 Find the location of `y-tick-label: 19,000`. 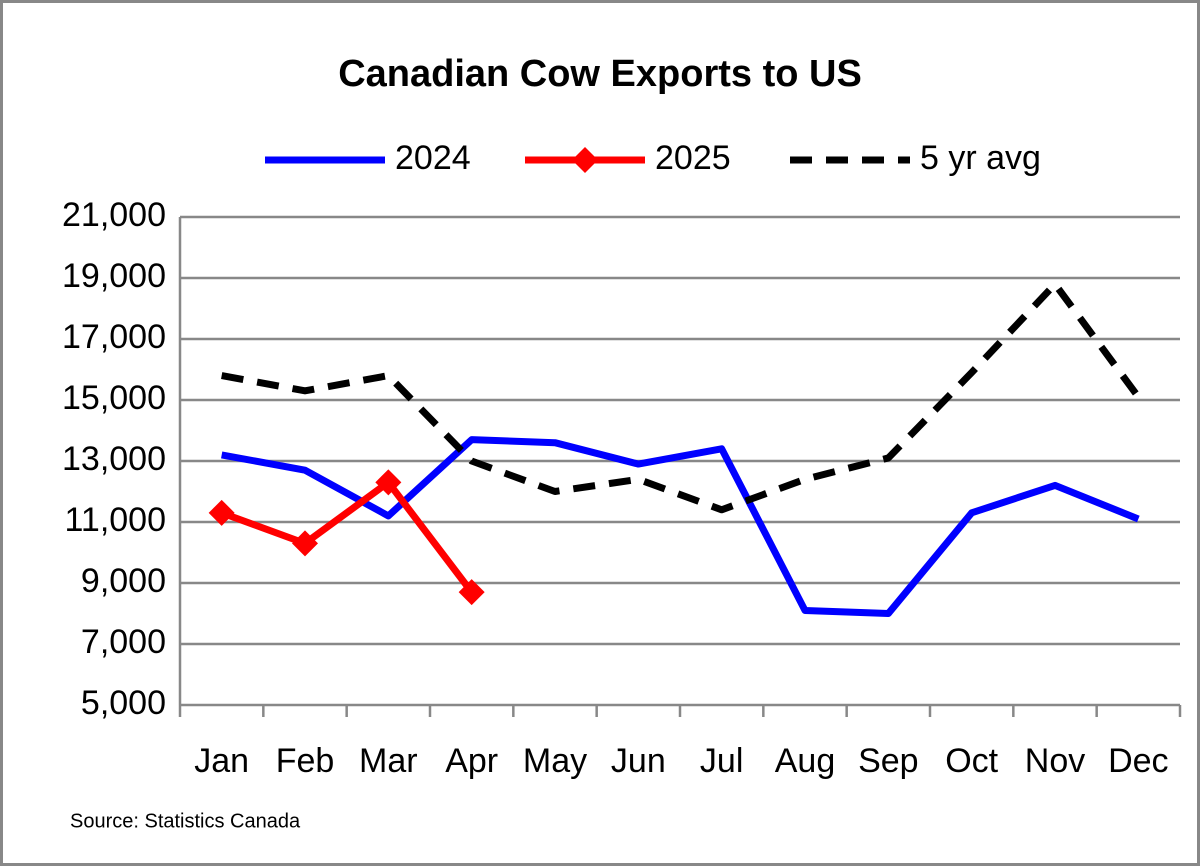

y-tick-label: 19,000 is located at coordinates (114, 276).